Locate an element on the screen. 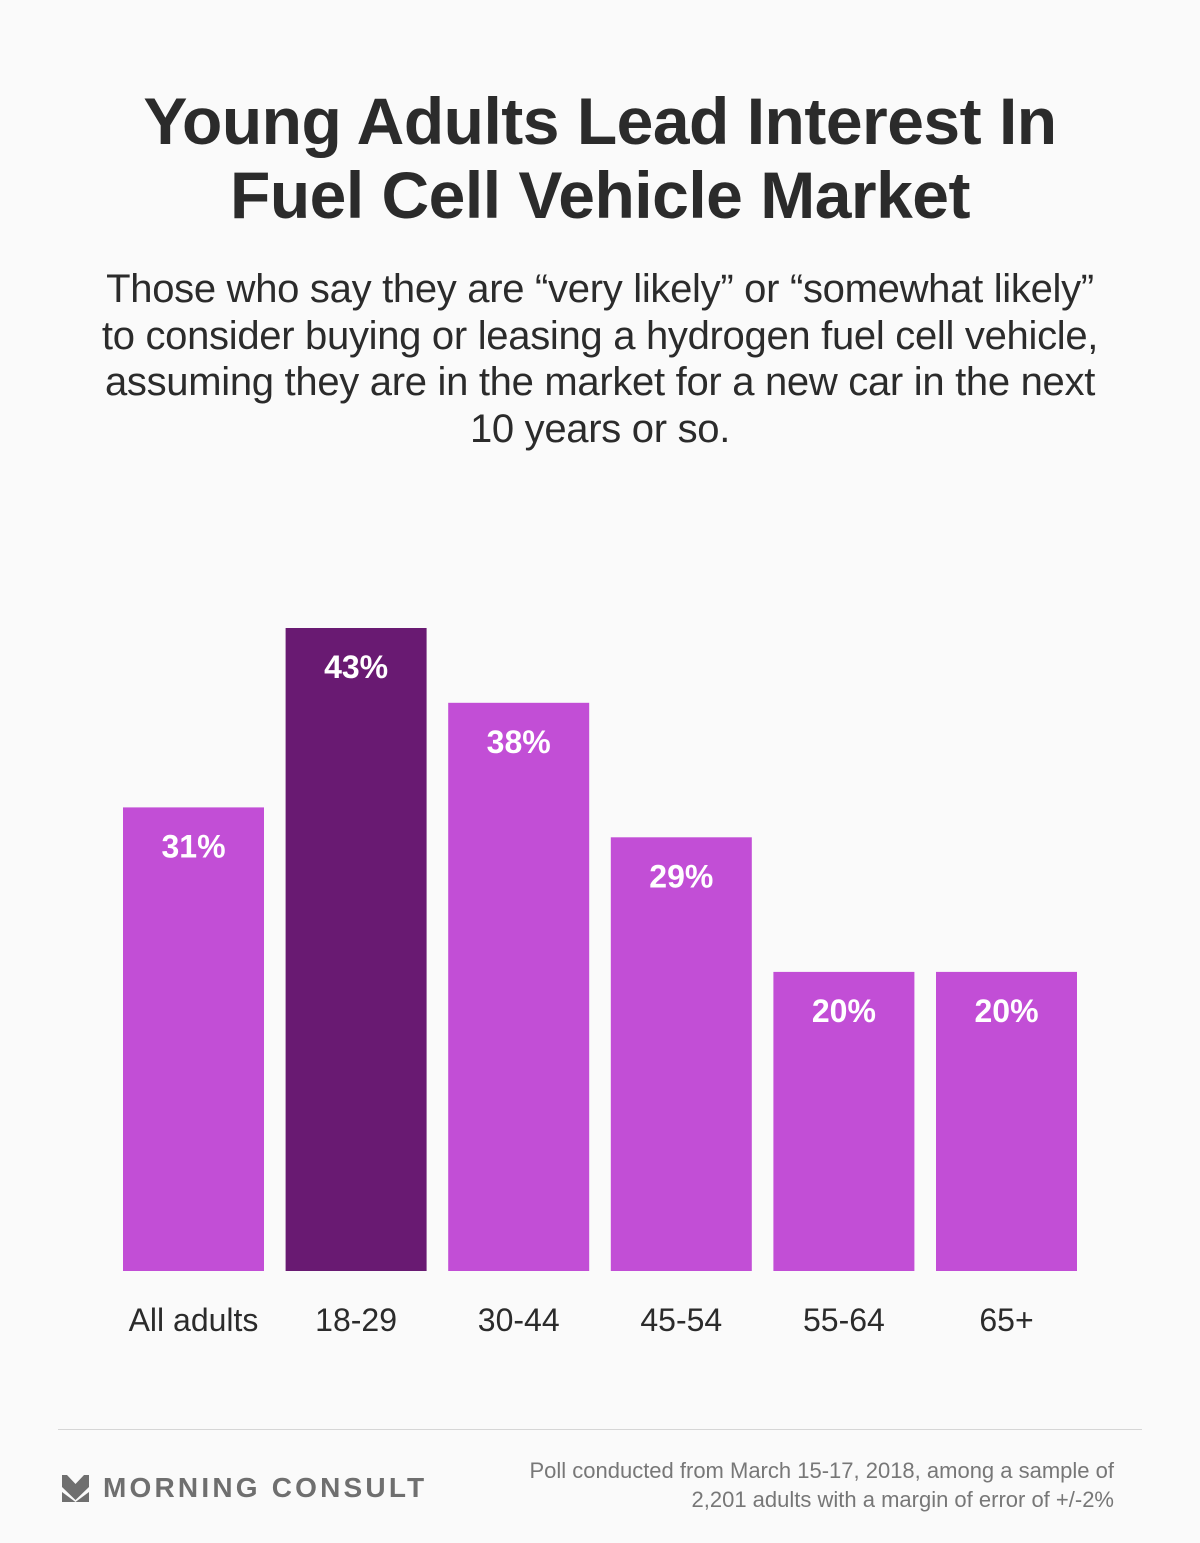  brand-name: MORNING CONSULT is located at coordinates (265, 1487).